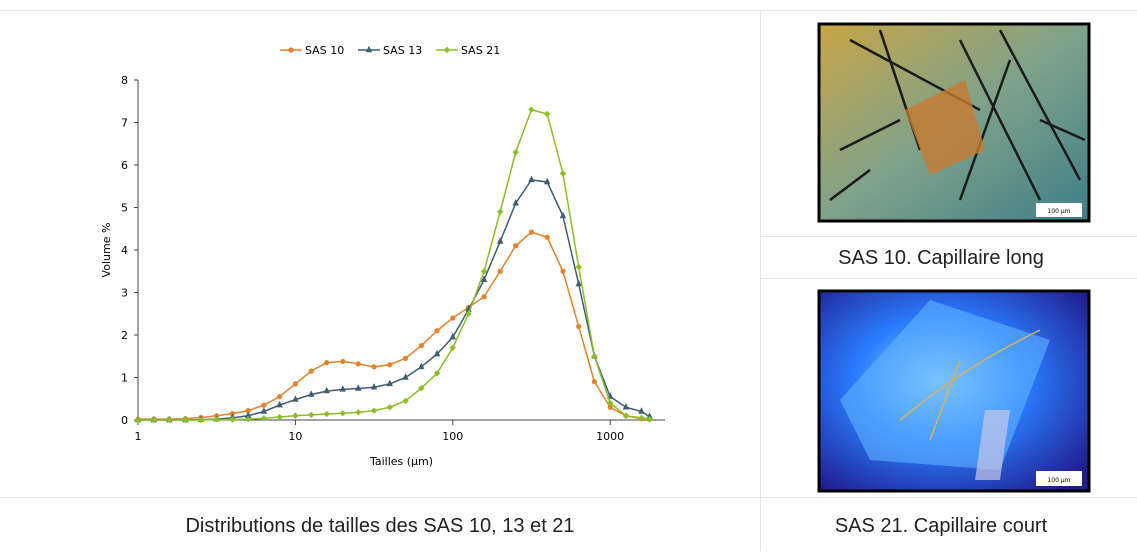 The height and width of the screenshot is (556, 1137). Describe the element at coordinates (941, 526) in the screenshot. I see `image-caption: SAS 21. Capillaire court` at that location.